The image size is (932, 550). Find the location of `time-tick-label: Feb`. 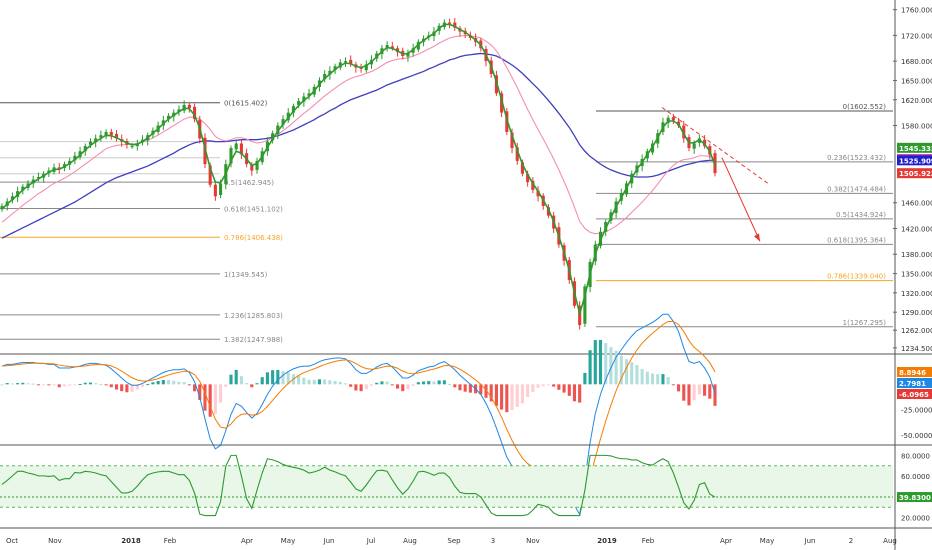

time-tick-label: Feb is located at coordinates (648, 541).